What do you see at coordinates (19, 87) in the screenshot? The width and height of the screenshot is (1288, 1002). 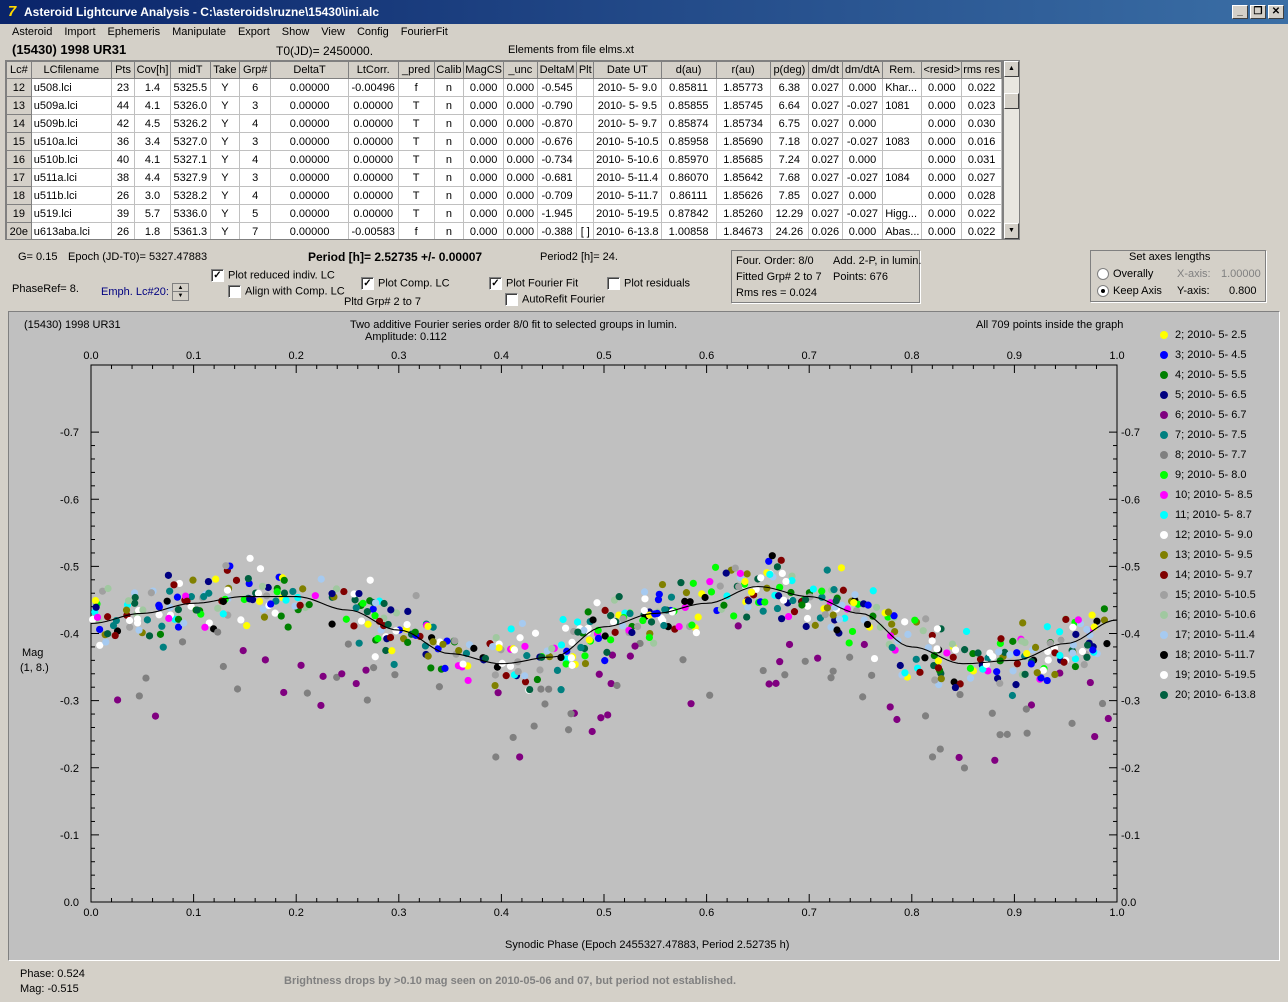 I see `row-header: 12` at bounding box center [19, 87].